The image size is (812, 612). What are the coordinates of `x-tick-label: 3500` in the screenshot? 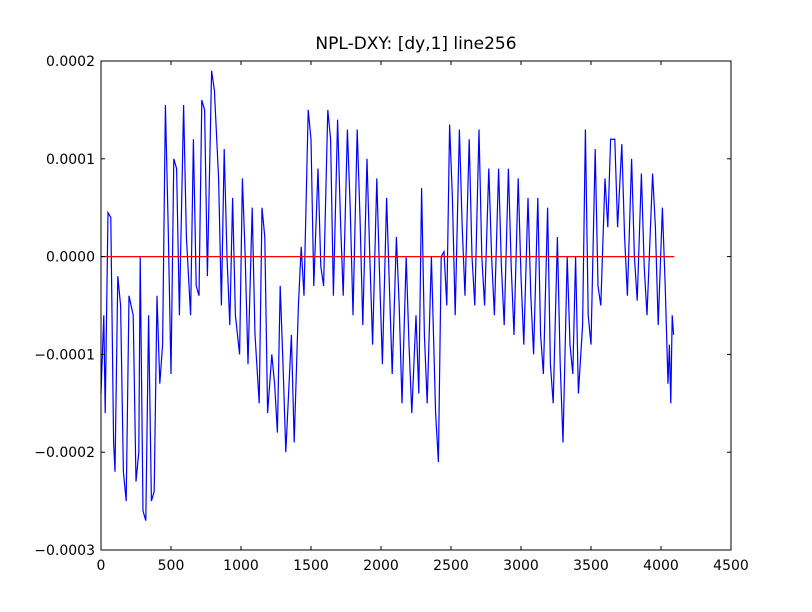 It's located at (591, 566).